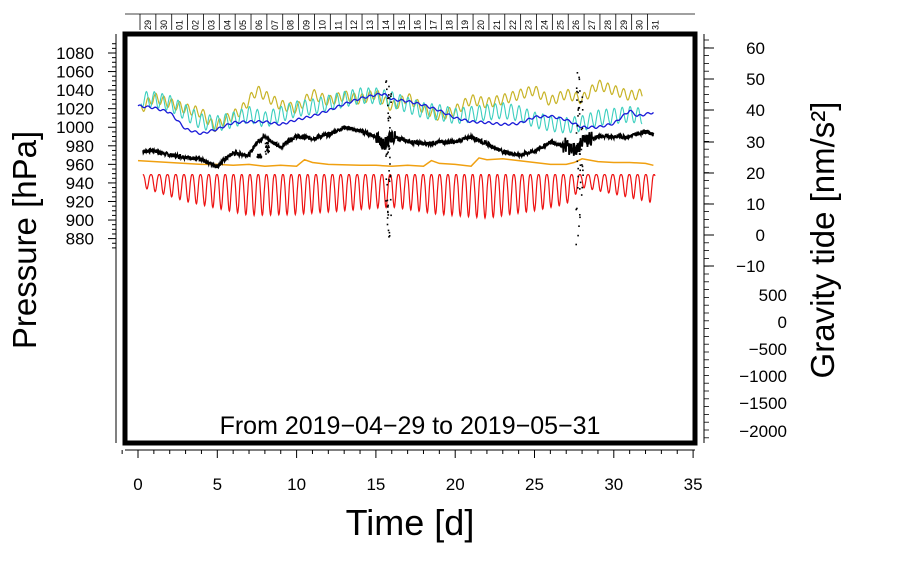 The height and width of the screenshot is (568, 900). What do you see at coordinates (755, 48) in the screenshot?
I see `y-tick-label-right-upper: 60` at bounding box center [755, 48].